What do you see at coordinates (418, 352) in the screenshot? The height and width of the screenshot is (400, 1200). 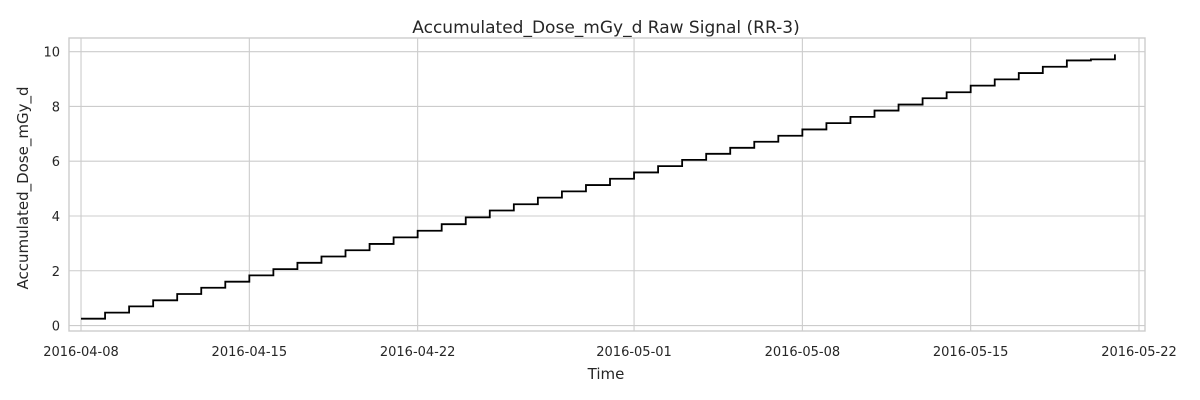 I see `x-tick-label: 2016-04-22` at bounding box center [418, 352].